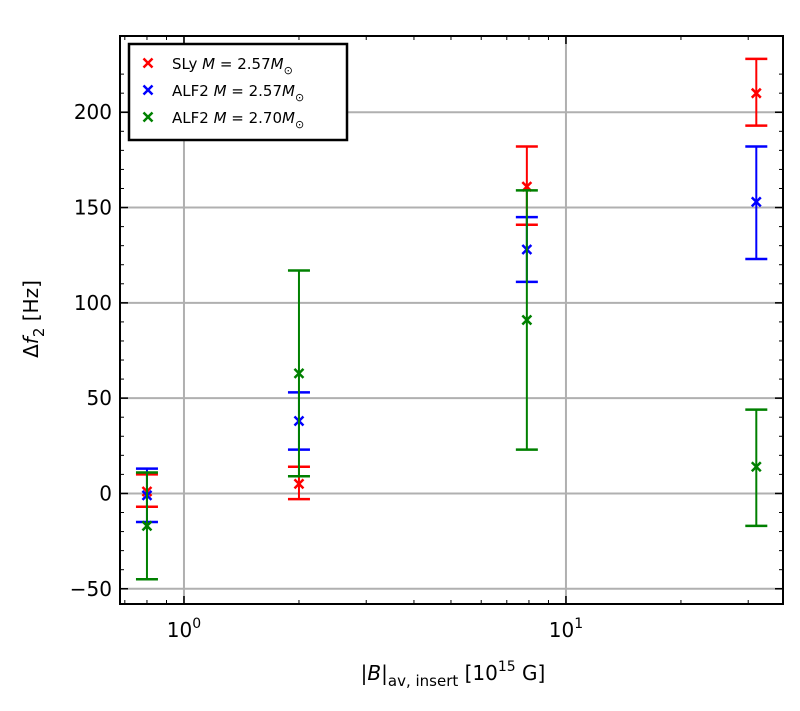  What do you see at coordinates (184, 629) in the screenshot?
I see `x-tick-label: 10⁰` at bounding box center [184, 629].